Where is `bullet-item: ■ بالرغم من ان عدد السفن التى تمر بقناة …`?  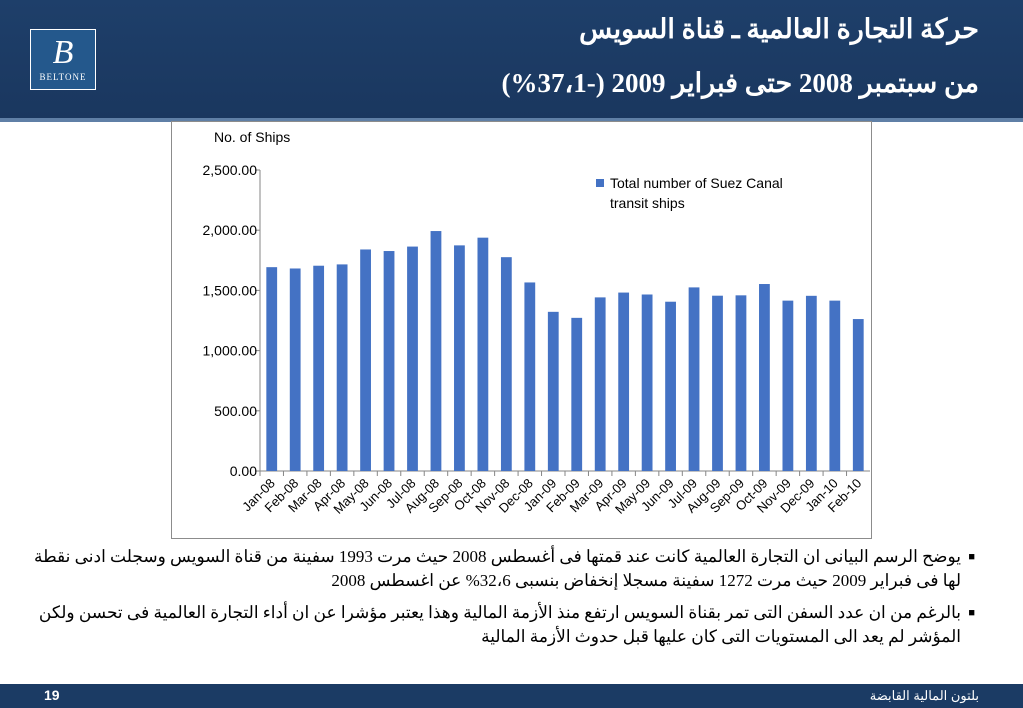
bullet-item: ■ بالرغم من ان عدد السفن التى تمر بقناة … is located at coordinates (502, 625).